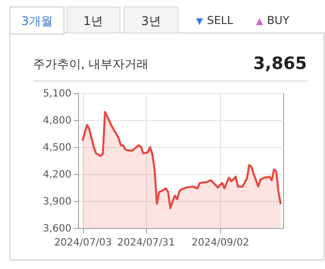 This screenshot has width=325, height=269. What do you see at coordinates (57, 121) in the screenshot?
I see `y-tick-label: 4,800` at bounding box center [57, 121].